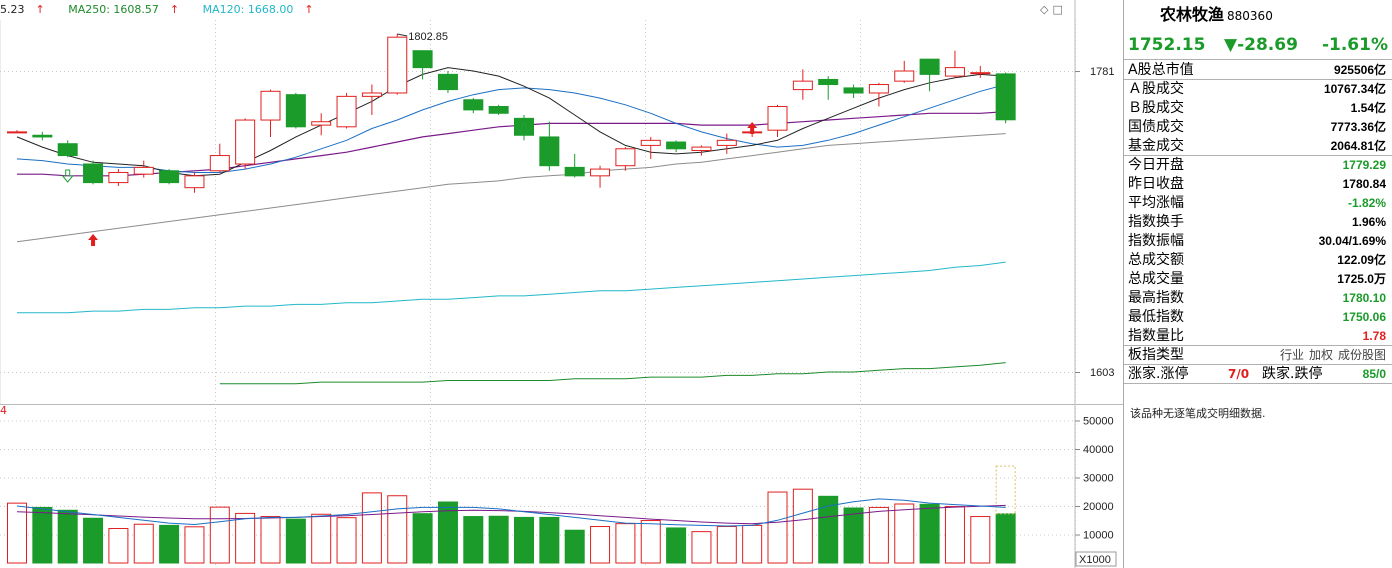 The image size is (1392, 568). What do you see at coordinates (1258, 355) in the screenshot?
I see `row-plate-type: 板指类型 行业 加权 成份股图` at bounding box center [1258, 355].